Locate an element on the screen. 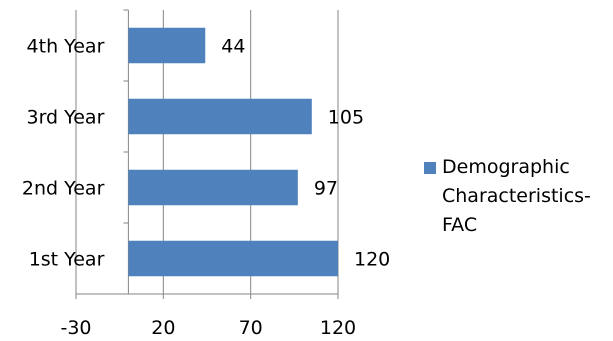  legend-swatch is located at coordinates (430, 168).